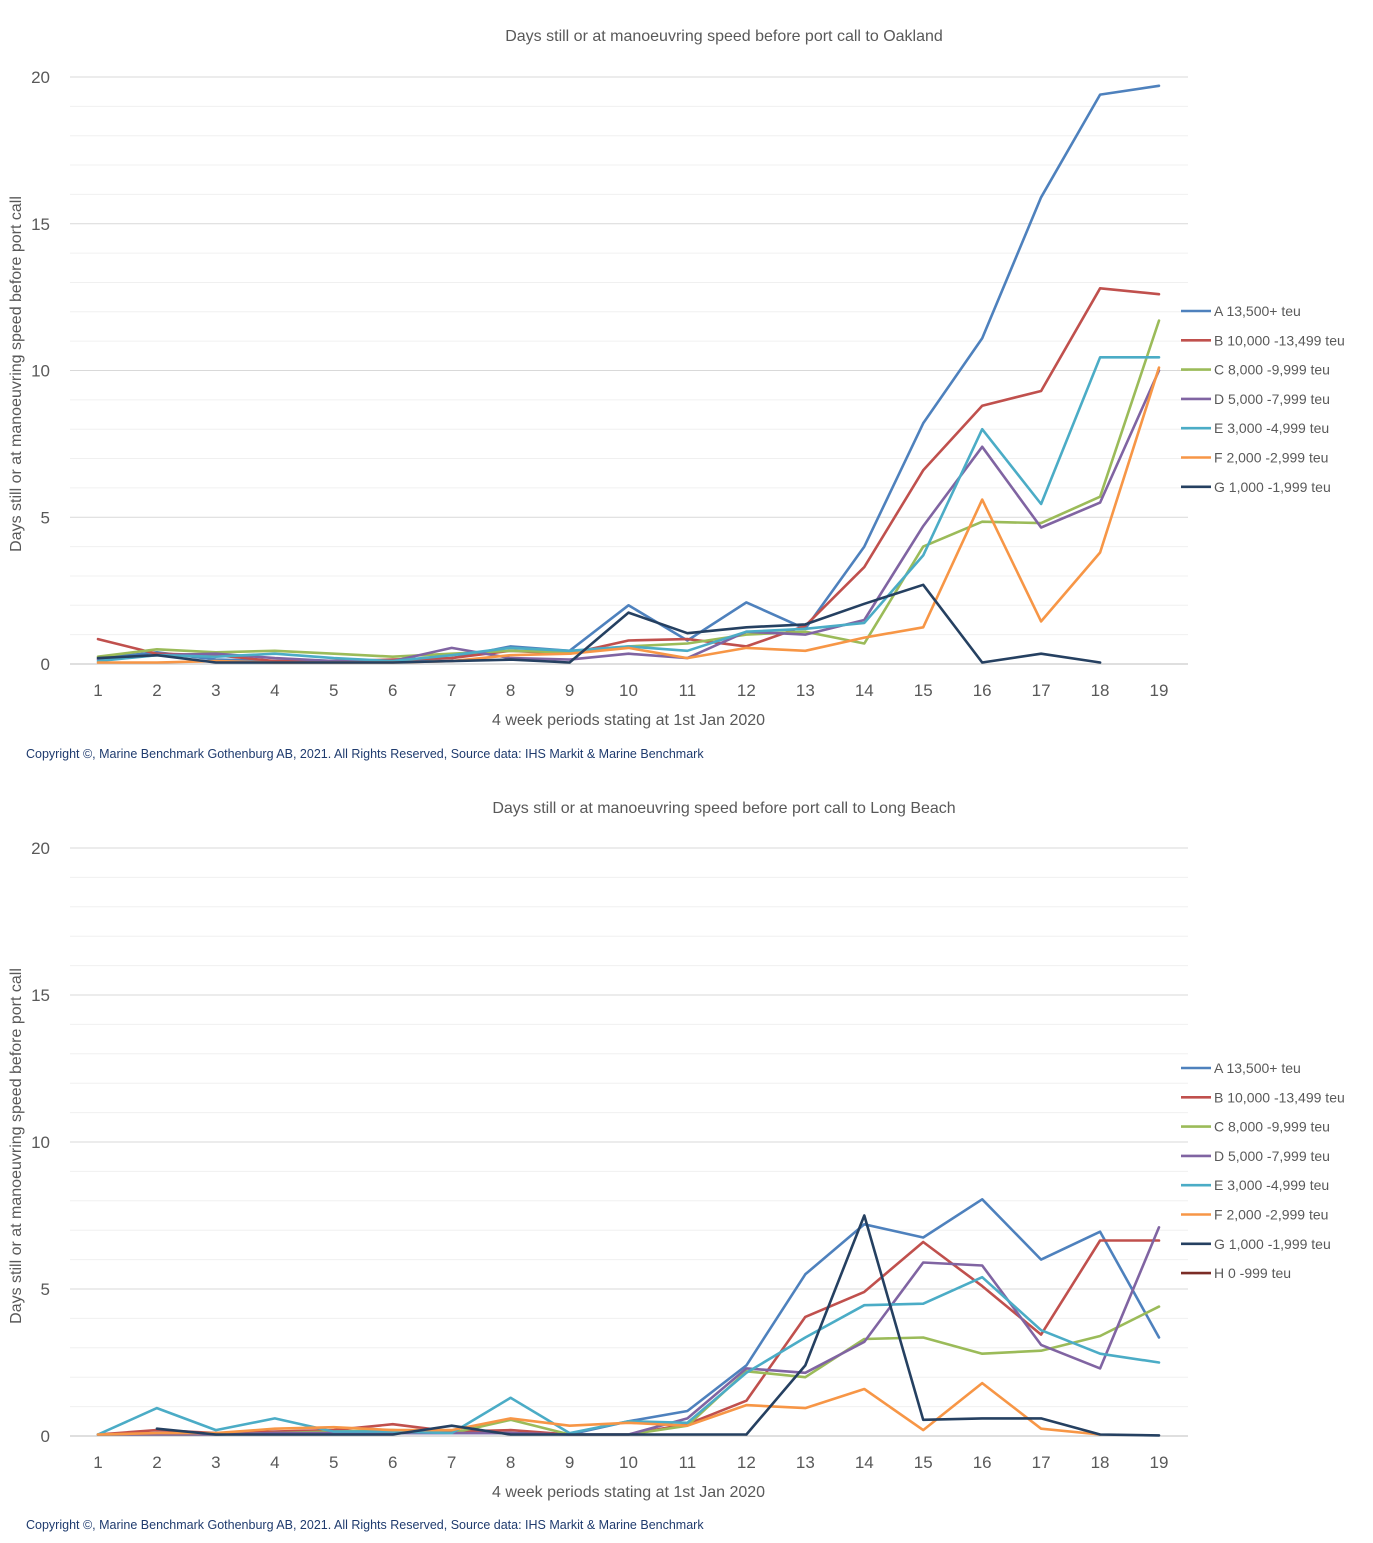  What do you see at coordinates (628, 1370) in the screenshot?
I see `series-line-c` at bounding box center [628, 1370].